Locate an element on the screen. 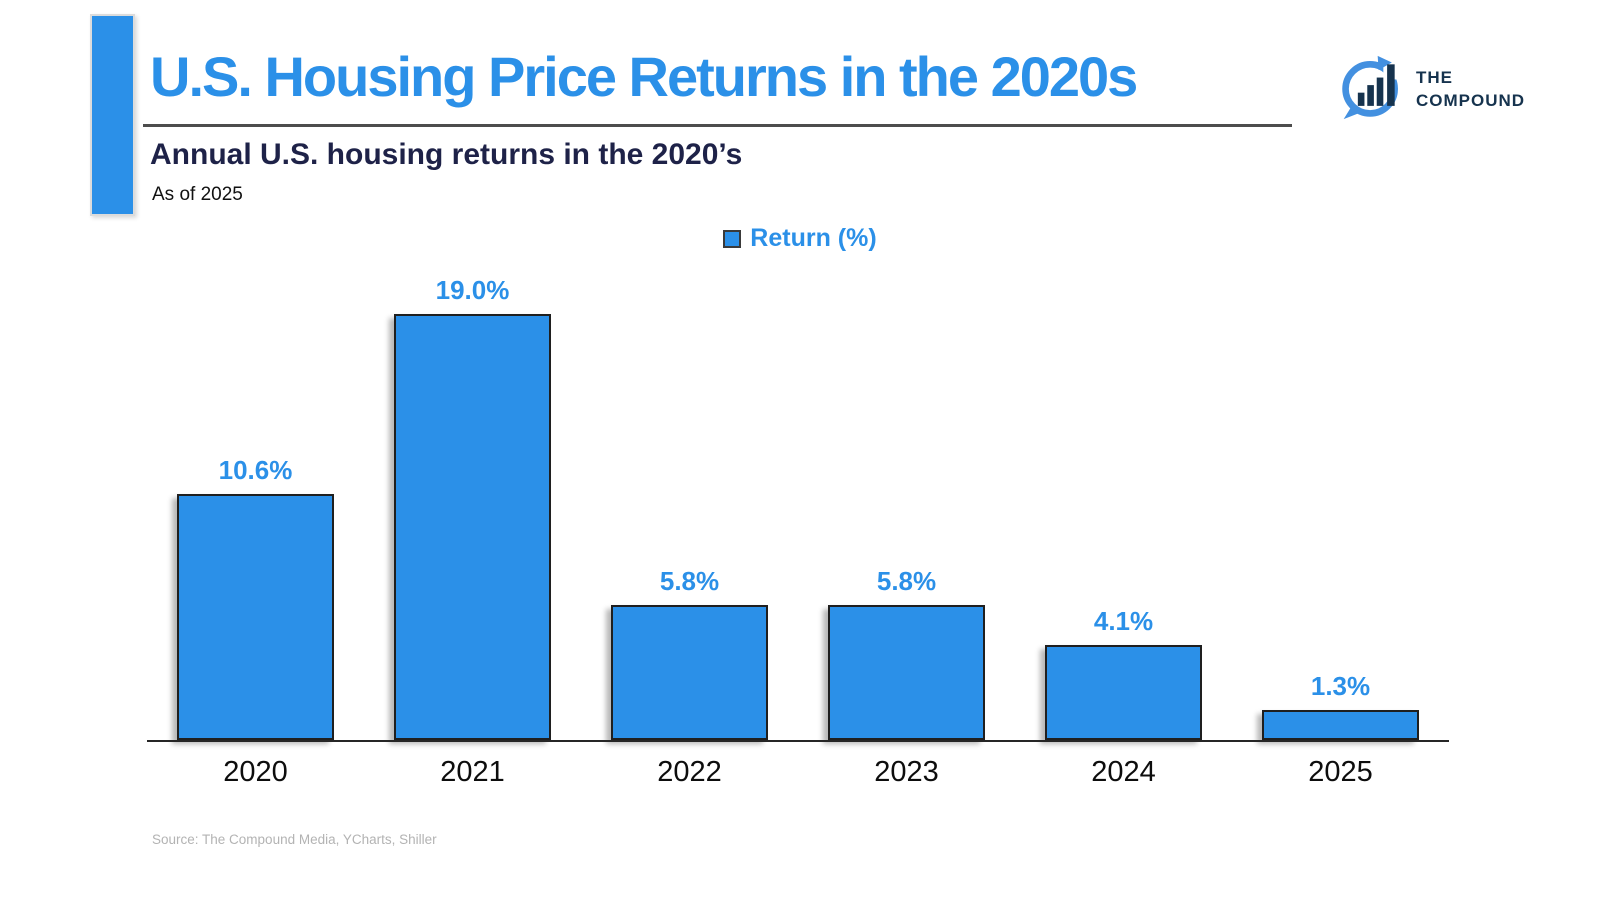  bar-value-label-2024: 4.1% is located at coordinates (1123, 621).